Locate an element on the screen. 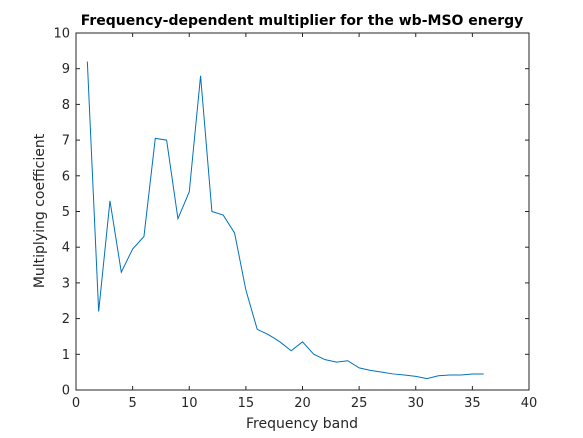 Image resolution: width=583 pixels, height=438 pixels. y-tick-label: 1 is located at coordinates (66, 355).